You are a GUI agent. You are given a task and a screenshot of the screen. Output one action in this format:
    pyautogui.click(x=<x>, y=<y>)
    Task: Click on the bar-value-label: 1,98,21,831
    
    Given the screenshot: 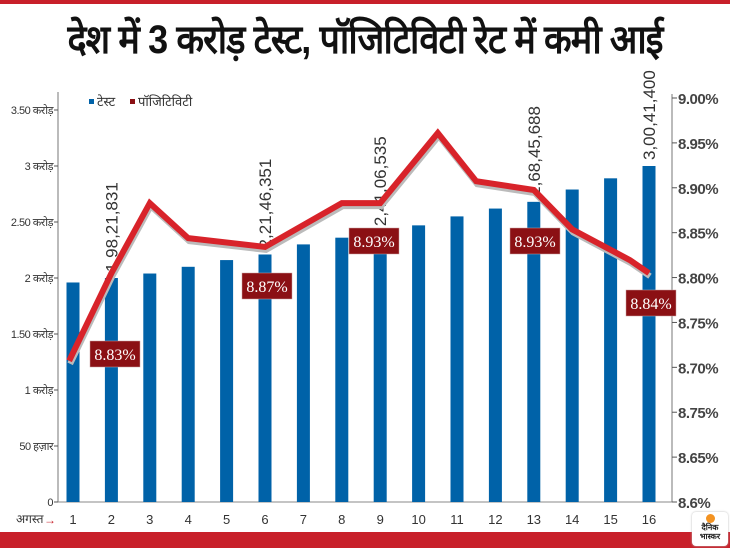 What is the action you would take?
    pyautogui.click(x=111, y=227)
    